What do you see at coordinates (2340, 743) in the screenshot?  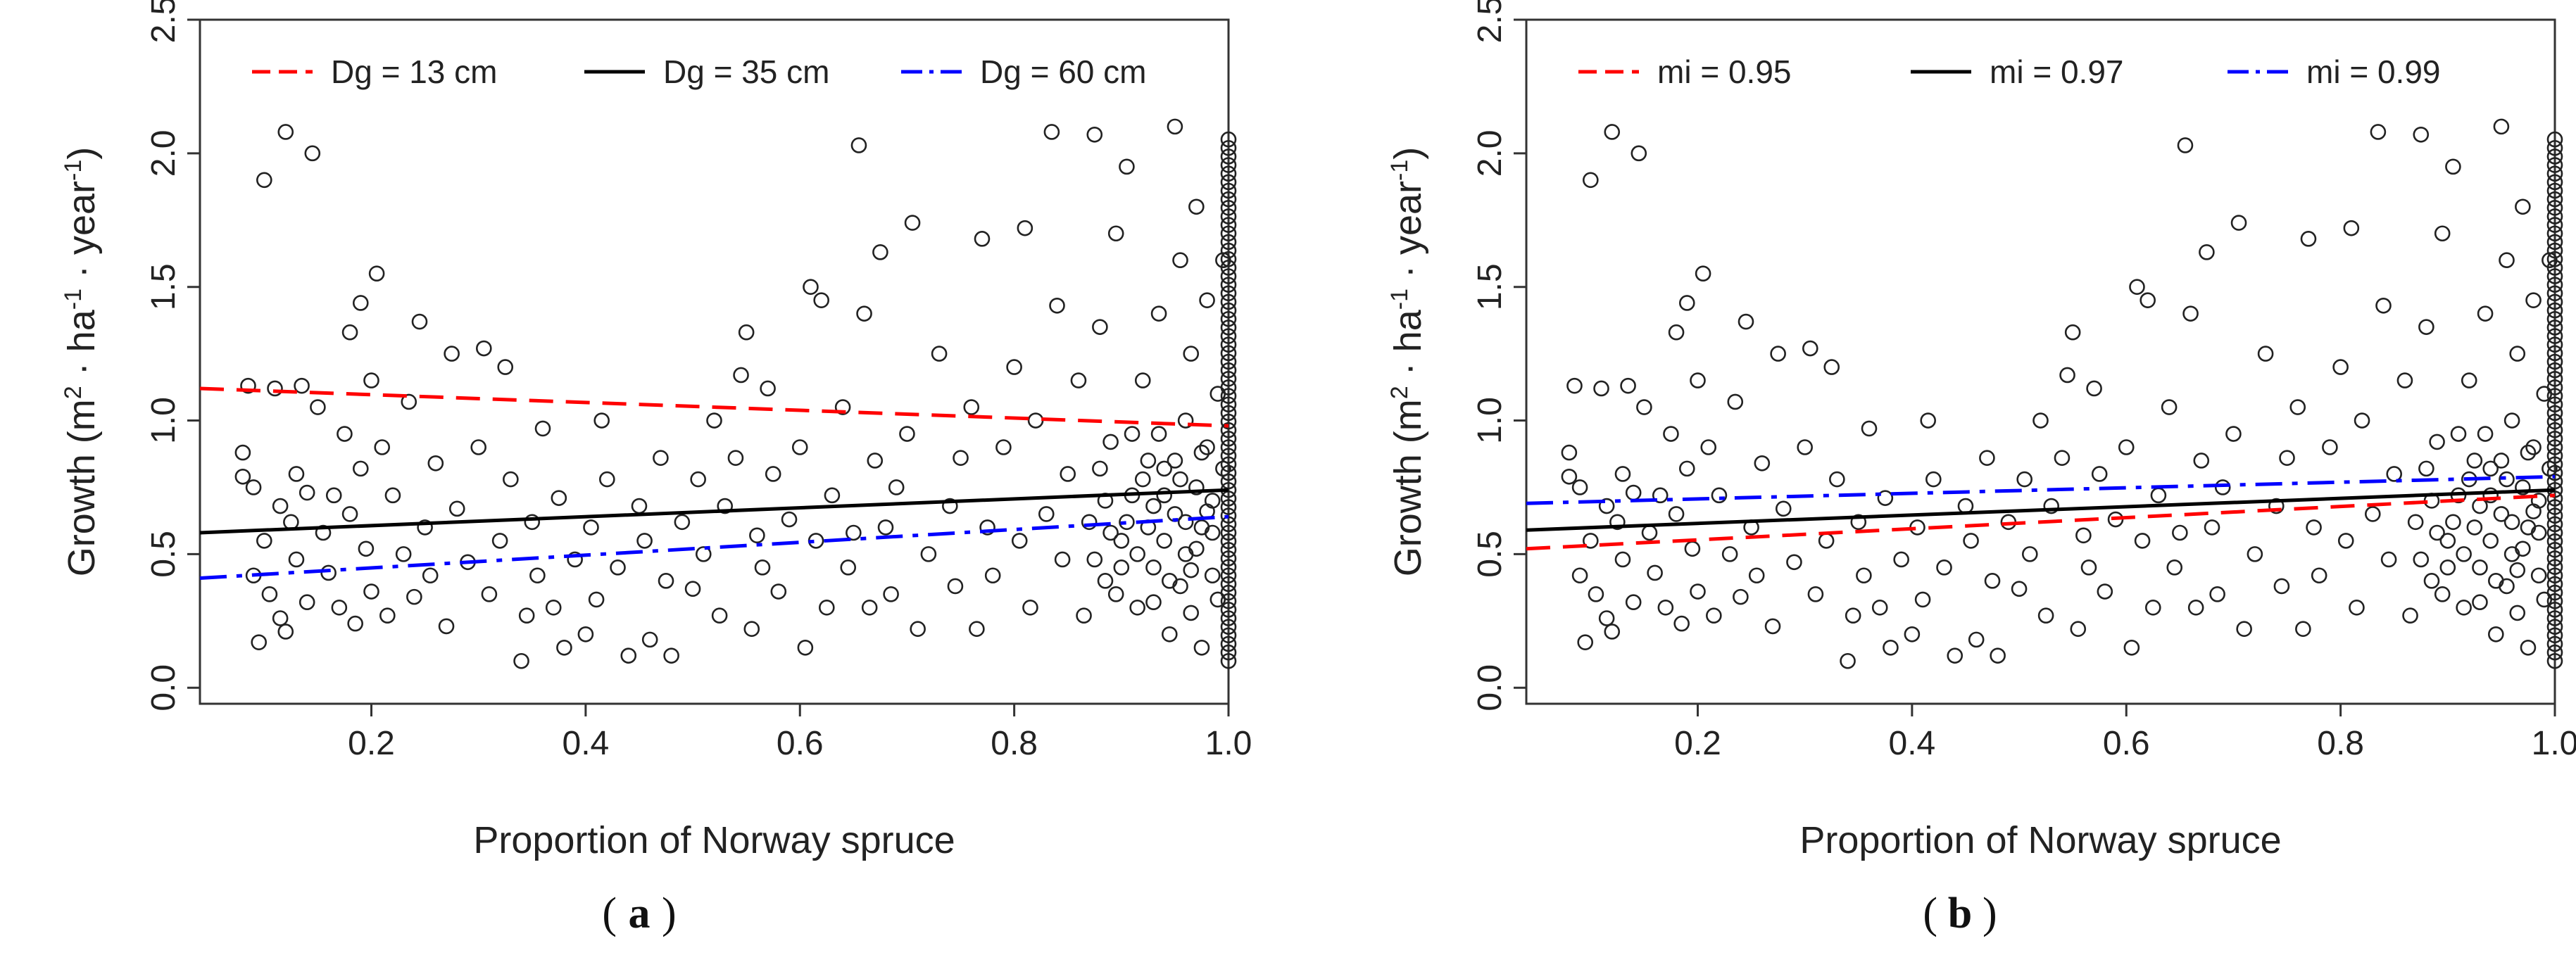 I see `x-tick-label: 0.8` at bounding box center [2340, 743].